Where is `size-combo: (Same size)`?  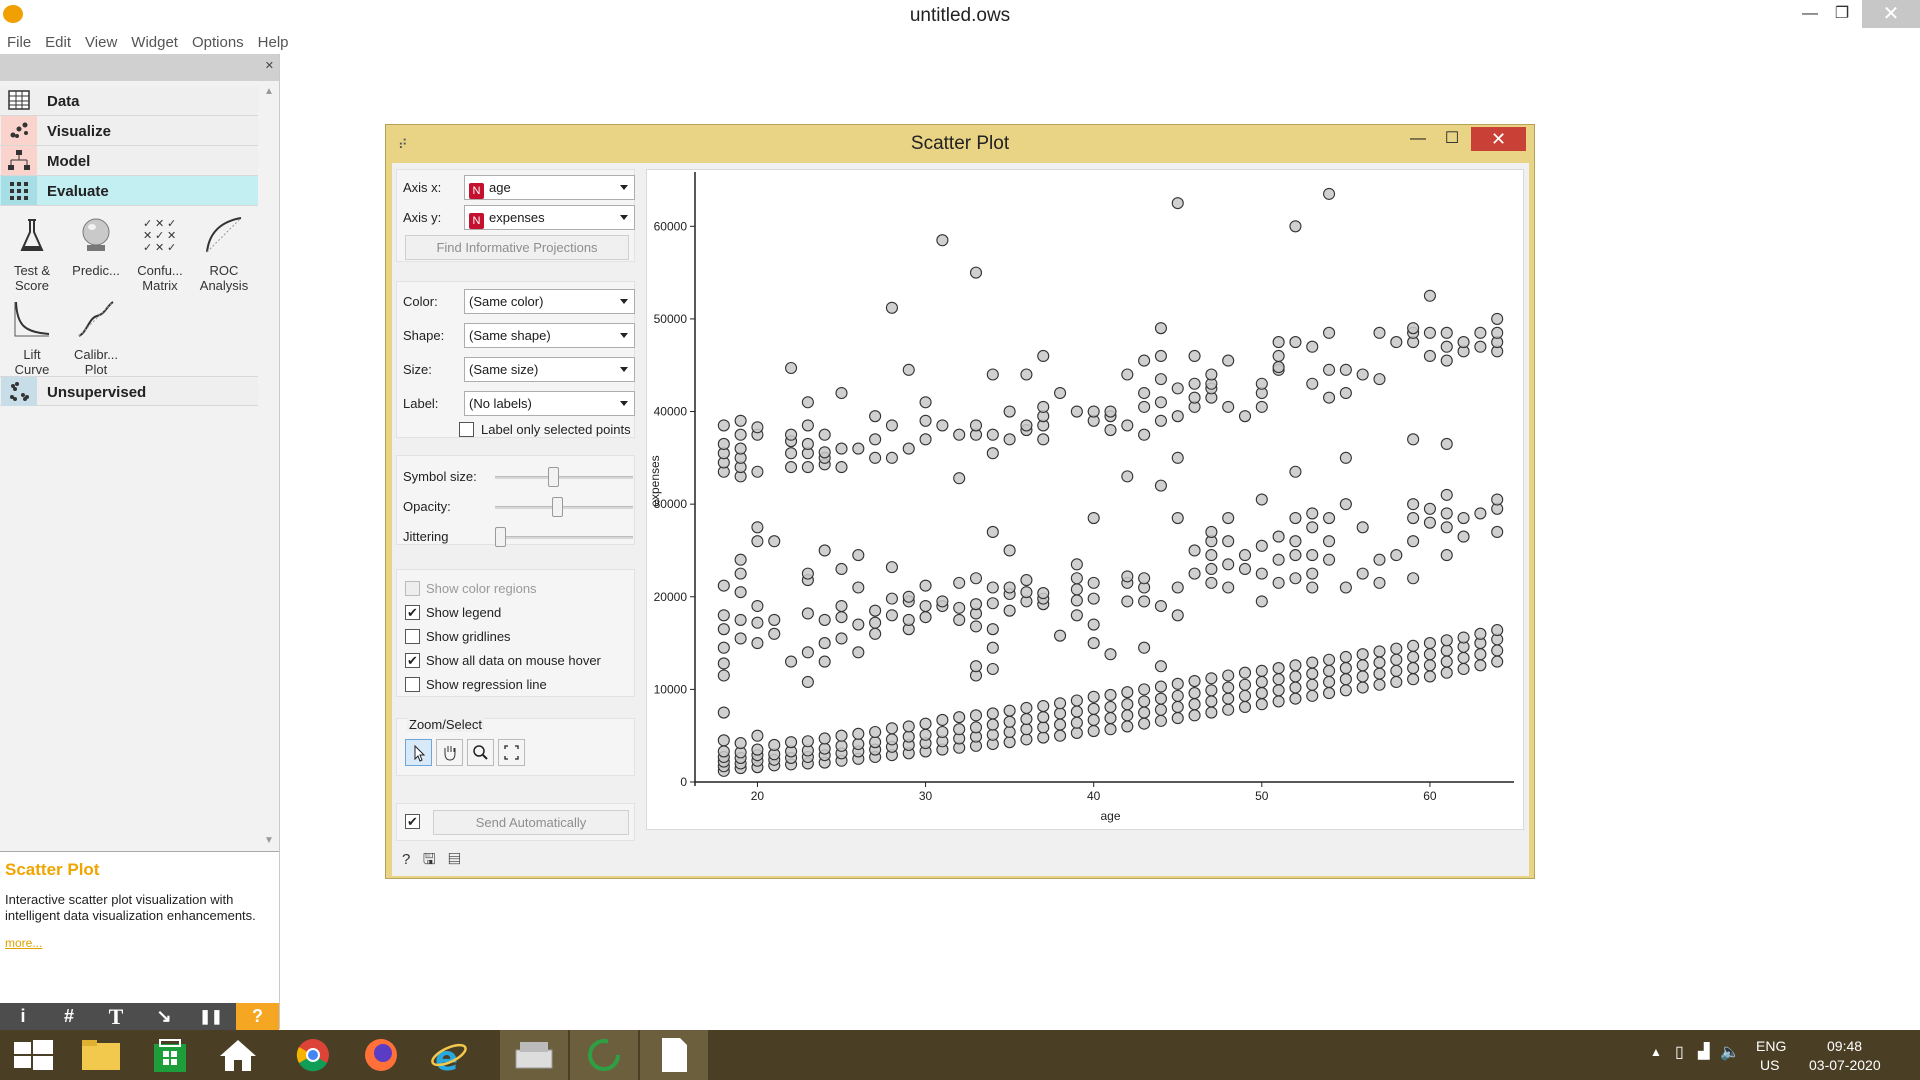
size-combo: (Same size) is located at coordinates (549, 369).